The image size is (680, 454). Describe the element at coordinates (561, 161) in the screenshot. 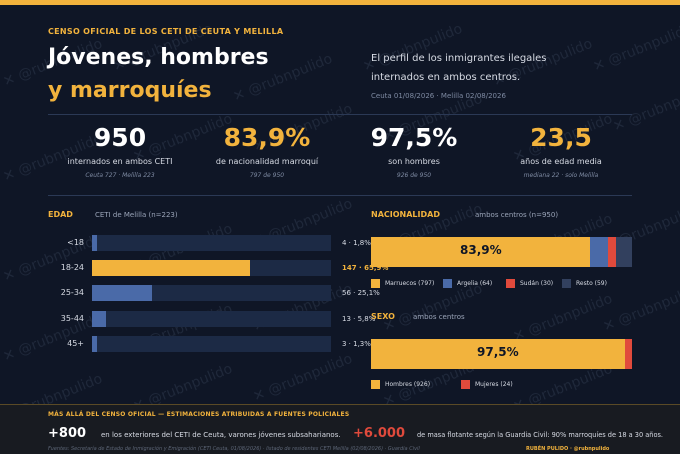

I see `kpi-label: años de edad media` at that location.